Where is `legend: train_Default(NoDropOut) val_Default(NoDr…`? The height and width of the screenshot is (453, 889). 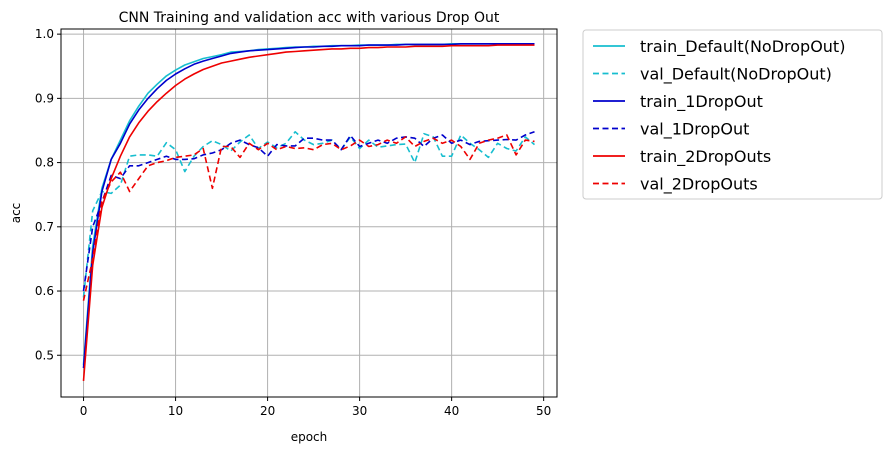
legend: train_Default(NoDropOut) val_Default(NoDr… is located at coordinates (732, 114).